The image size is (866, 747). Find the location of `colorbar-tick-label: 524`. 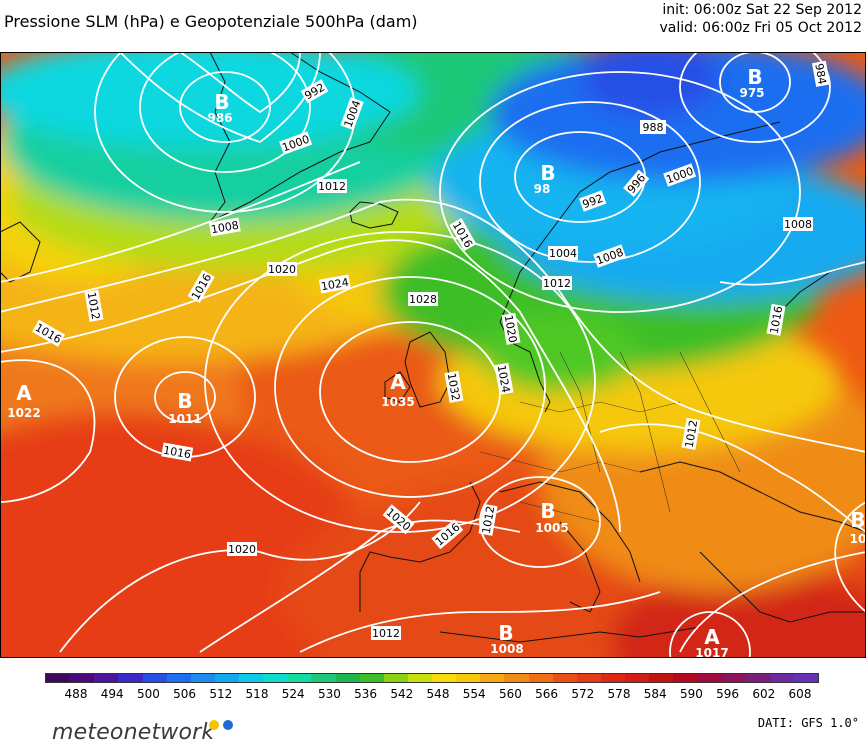

colorbar-tick-label: 524 is located at coordinates (293, 694).